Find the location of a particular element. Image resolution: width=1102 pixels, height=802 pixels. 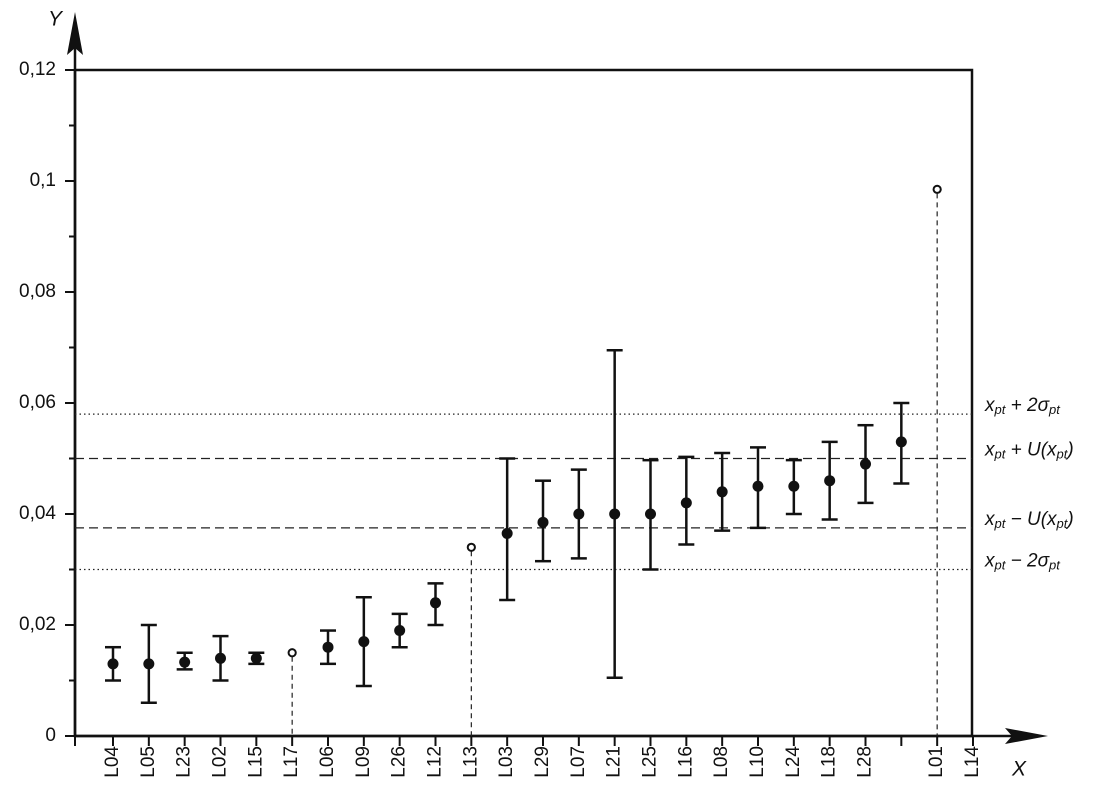

x-tick-label: L25 is located at coordinates (650, 762).